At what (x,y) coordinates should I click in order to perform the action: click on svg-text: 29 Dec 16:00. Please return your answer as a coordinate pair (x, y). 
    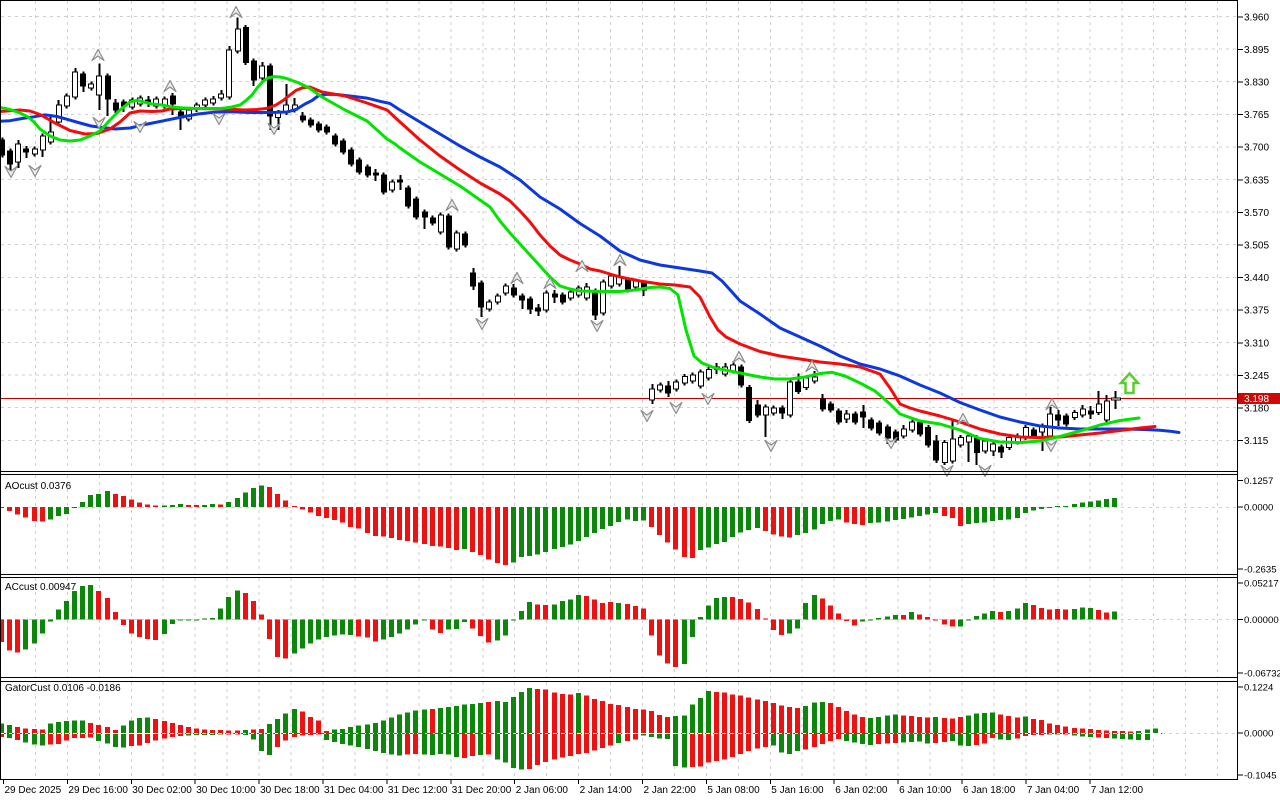
    Looking at the image, I should click on (98, 790).